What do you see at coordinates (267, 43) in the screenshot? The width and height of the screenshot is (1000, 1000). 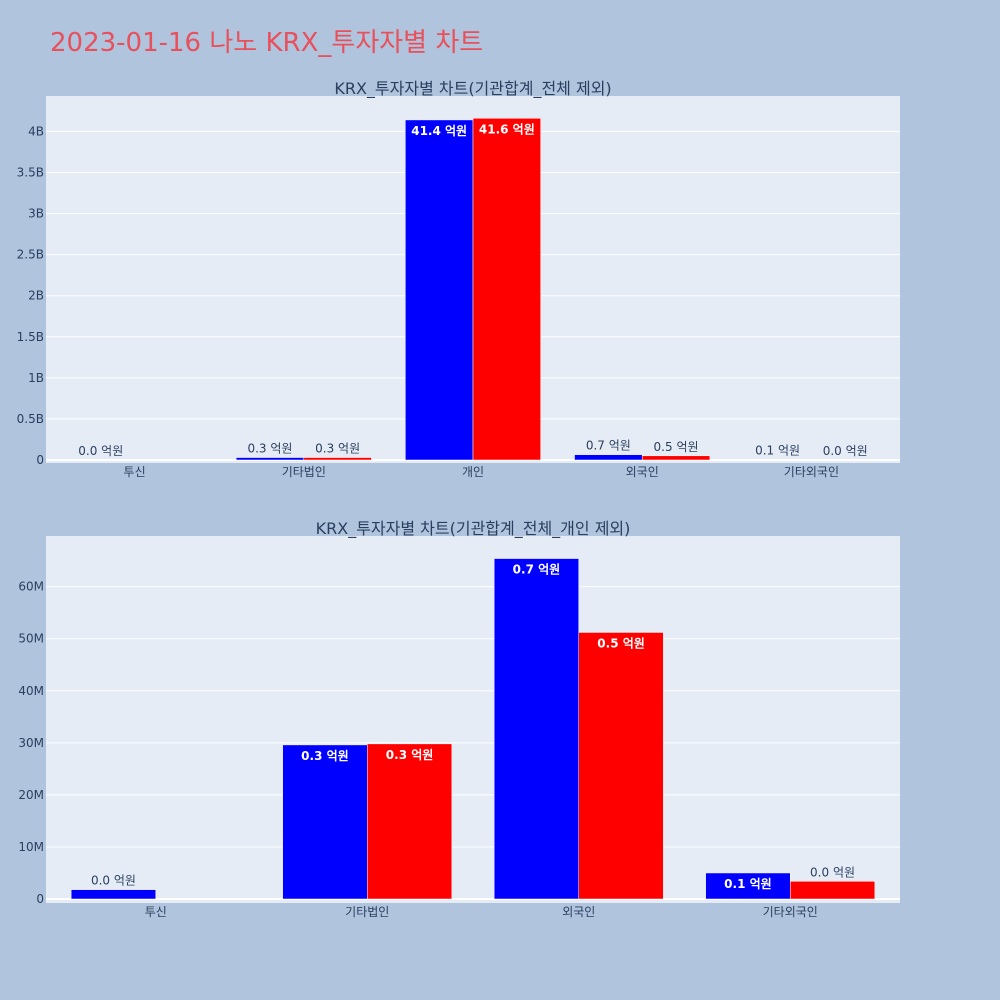 I see `page-title: 2023-01-16 나노 KRX_투자자별 차트` at bounding box center [267, 43].